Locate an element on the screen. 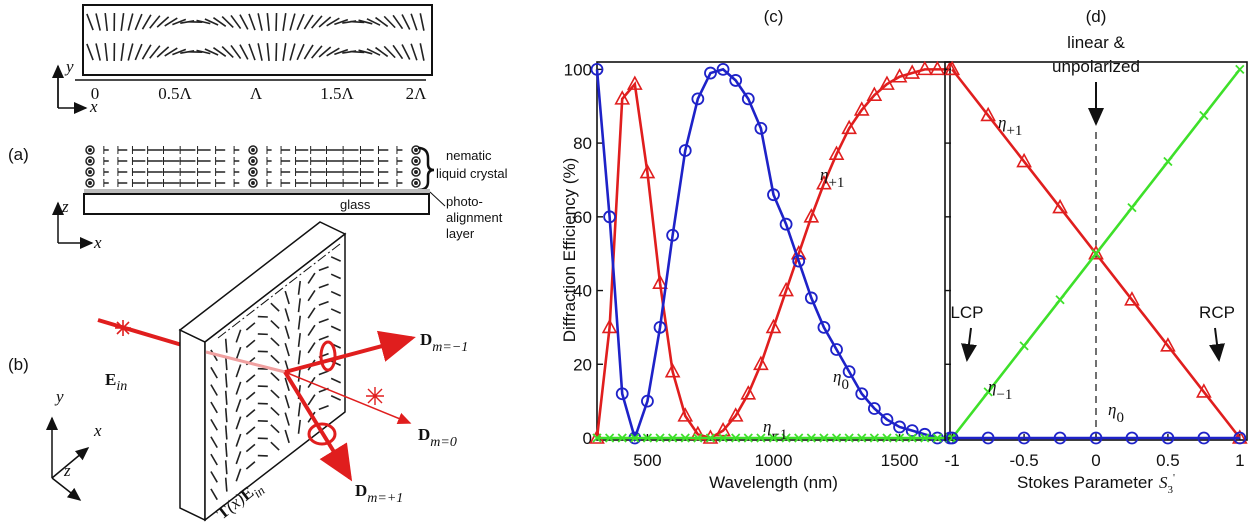 This screenshot has height=525, width=1257. dash-dot-line is located at coordinates (279, 291).